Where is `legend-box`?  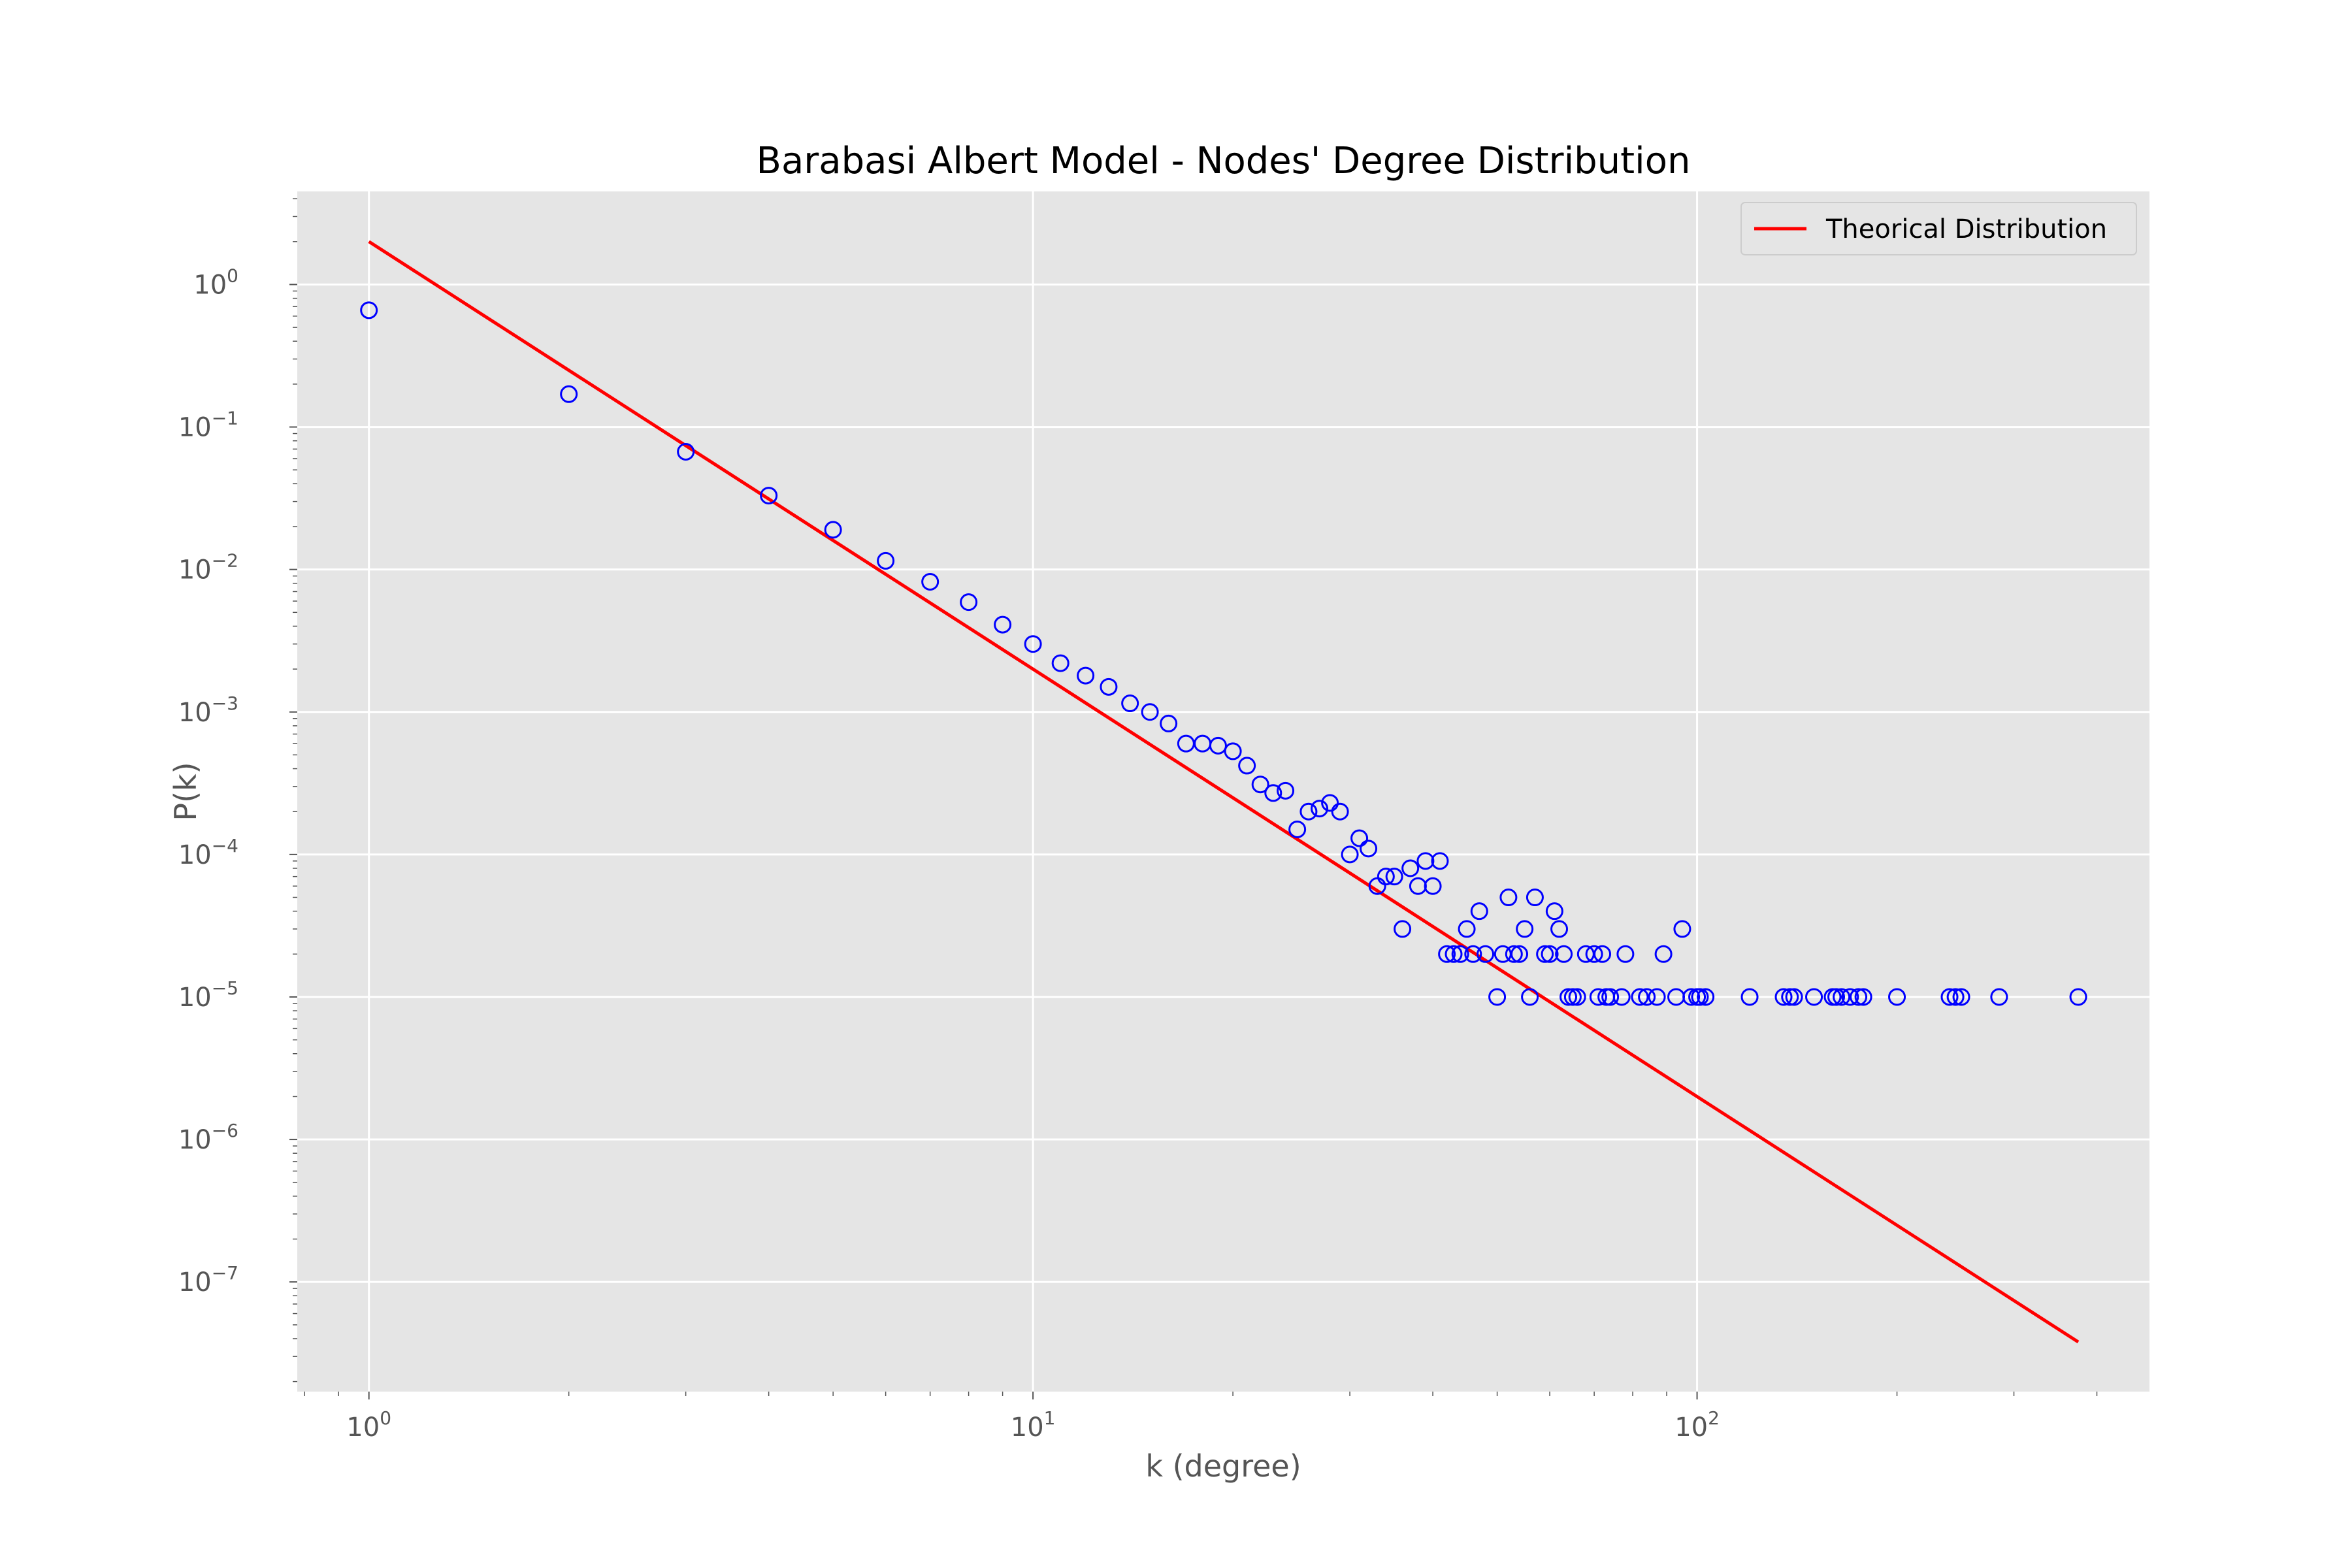 legend-box is located at coordinates (1938, 228).